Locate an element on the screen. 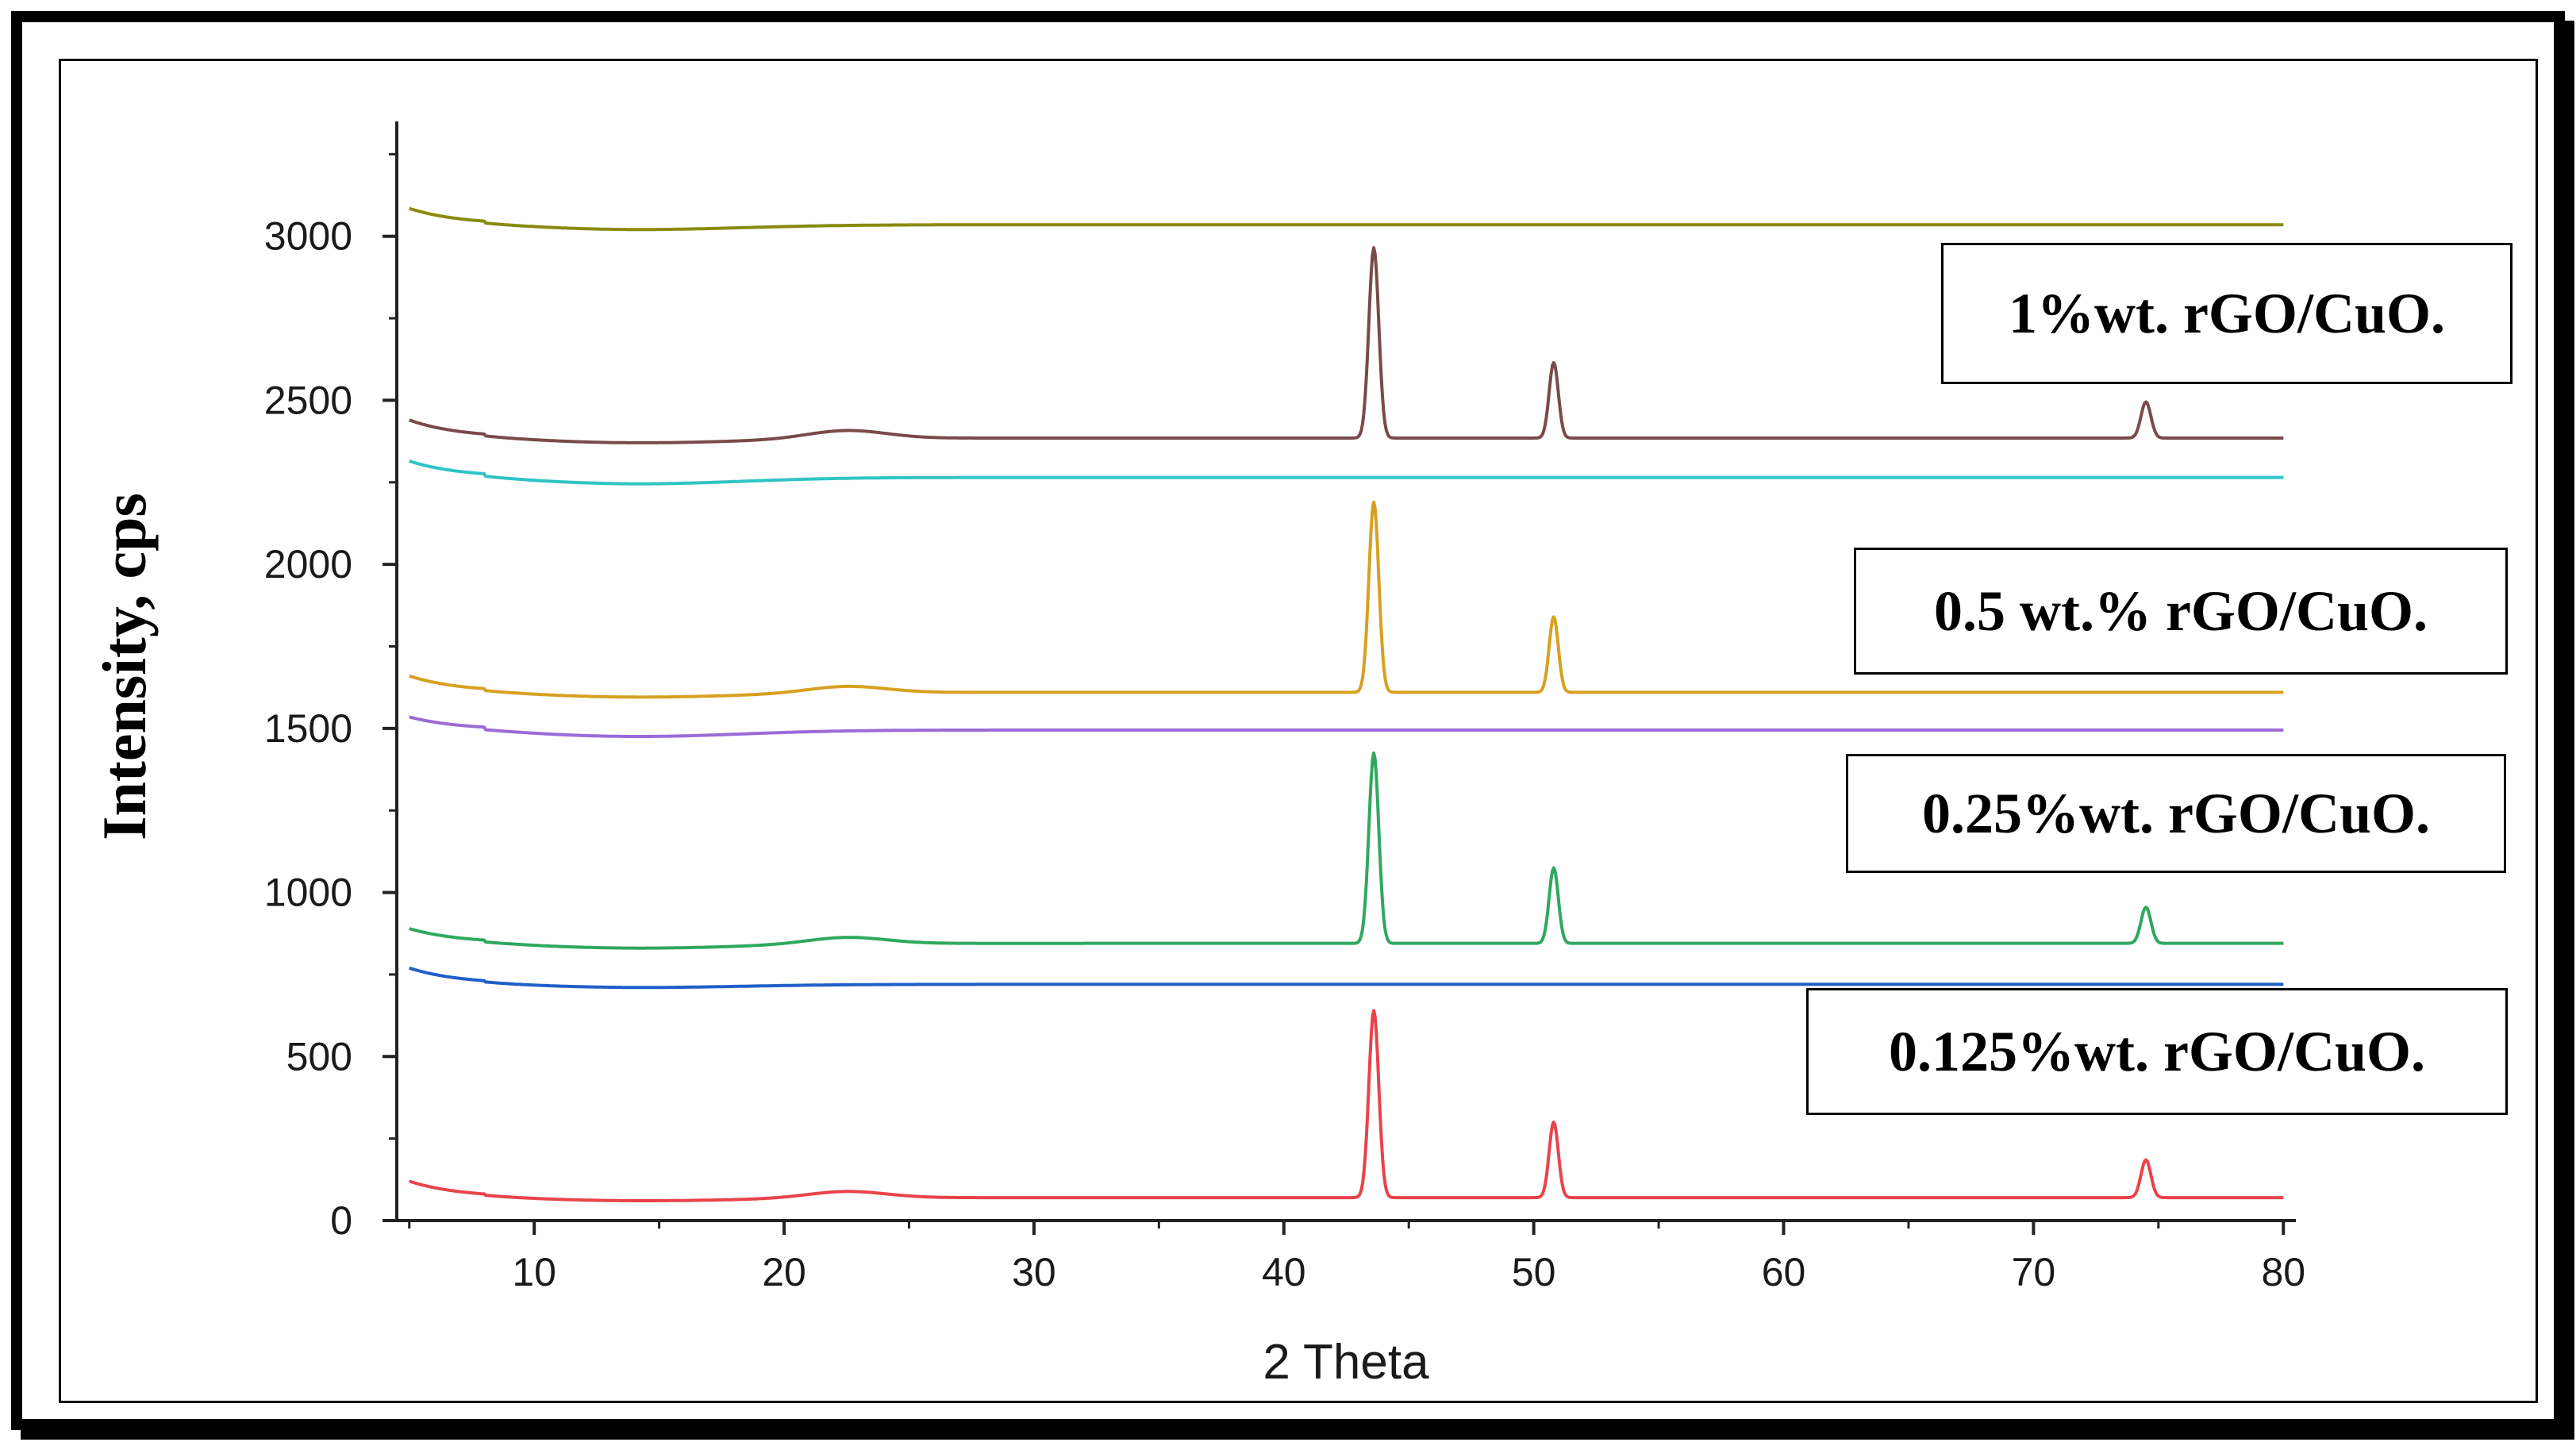 The image size is (2576, 1442). x-tick-label: 50 is located at coordinates (1534, 1272).